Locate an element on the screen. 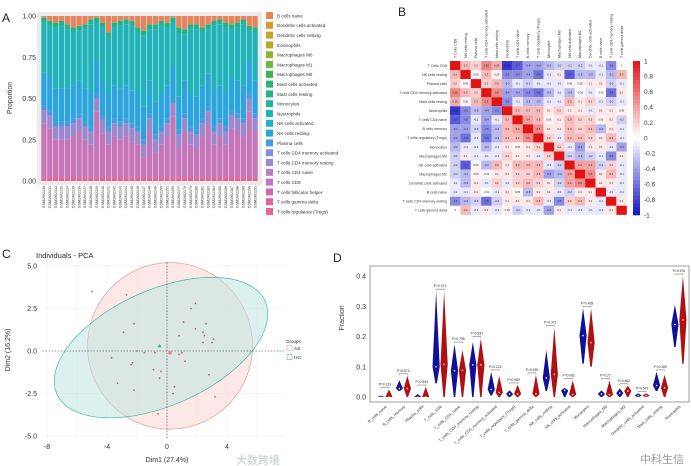 This screenshot has height=466, width=691. y-tick-label: -2.5 is located at coordinates (31, 394).